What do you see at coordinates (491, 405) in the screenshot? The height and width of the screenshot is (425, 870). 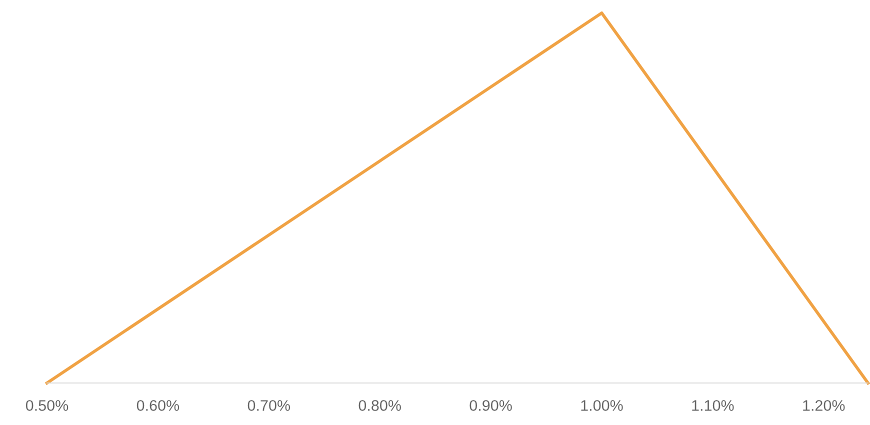 I see `x-tick-label: 0.90%` at bounding box center [491, 405].